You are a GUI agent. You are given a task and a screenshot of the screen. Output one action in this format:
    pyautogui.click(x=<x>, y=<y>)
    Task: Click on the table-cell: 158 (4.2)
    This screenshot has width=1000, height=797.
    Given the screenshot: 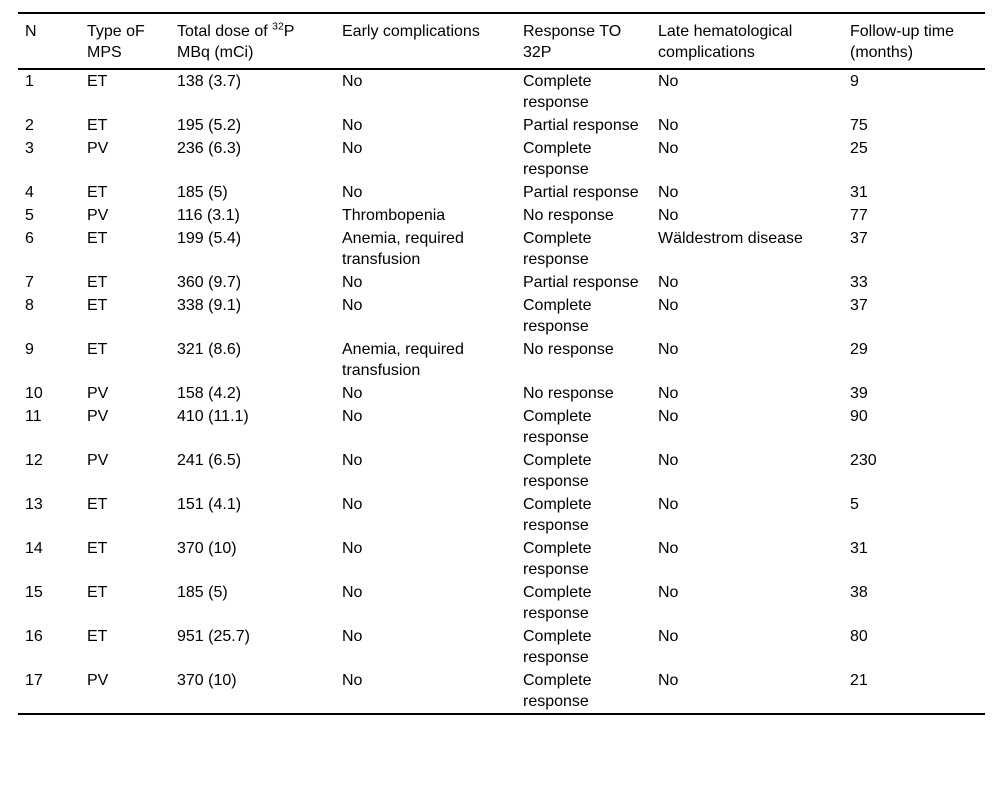 What is the action you would take?
    pyautogui.click(x=209, y=393)
    